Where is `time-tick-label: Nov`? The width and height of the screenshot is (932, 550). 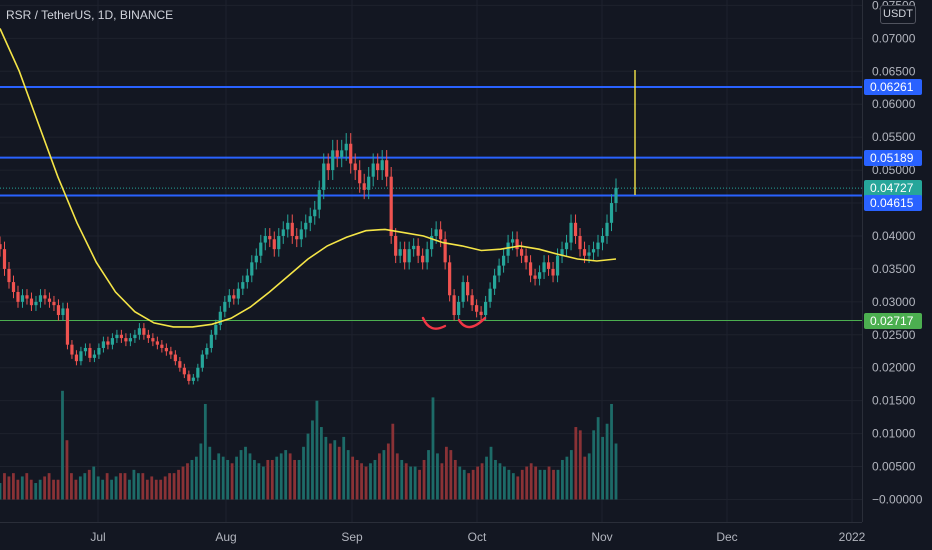 time-tick-label: Nov is located at coordinates (601, 537).